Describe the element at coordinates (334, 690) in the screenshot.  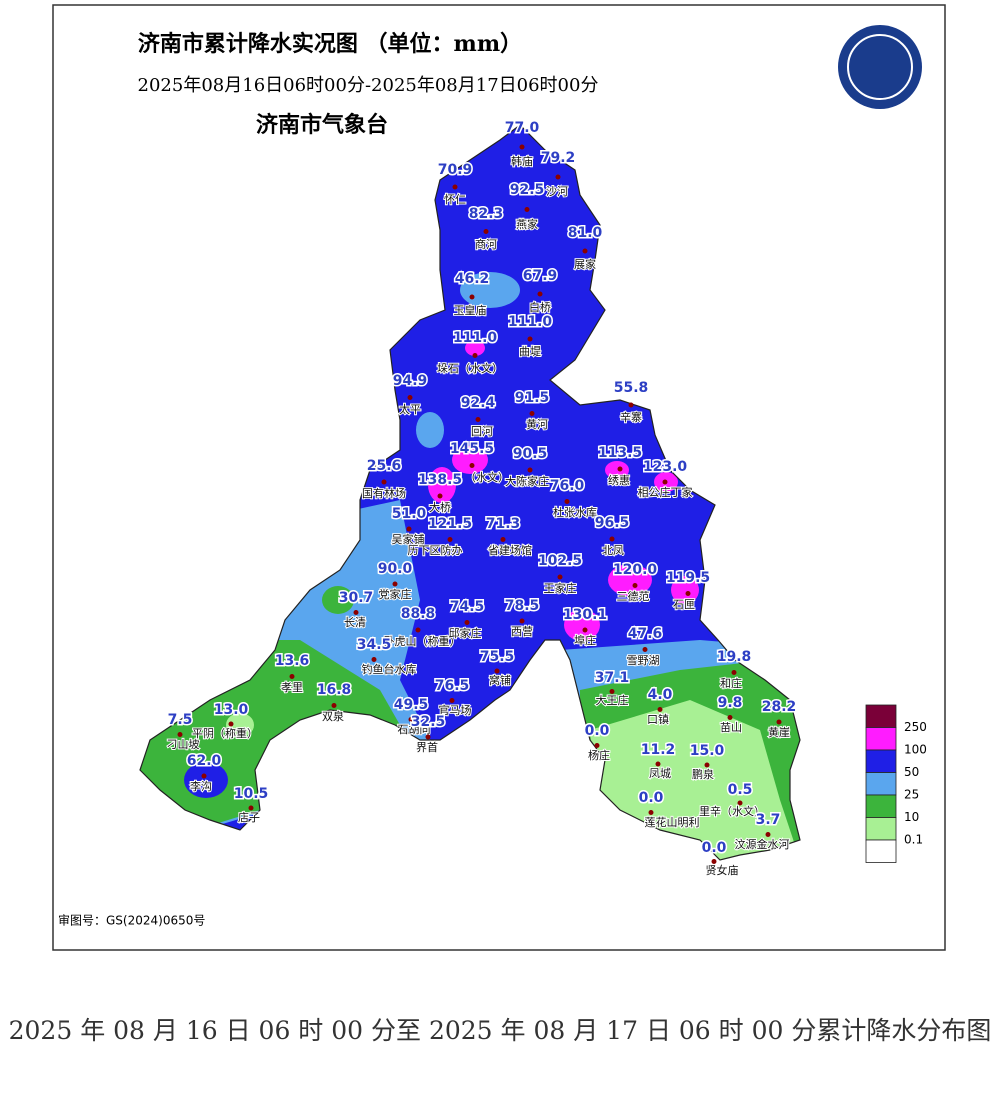
I see `station-value: 16.8` at that location.